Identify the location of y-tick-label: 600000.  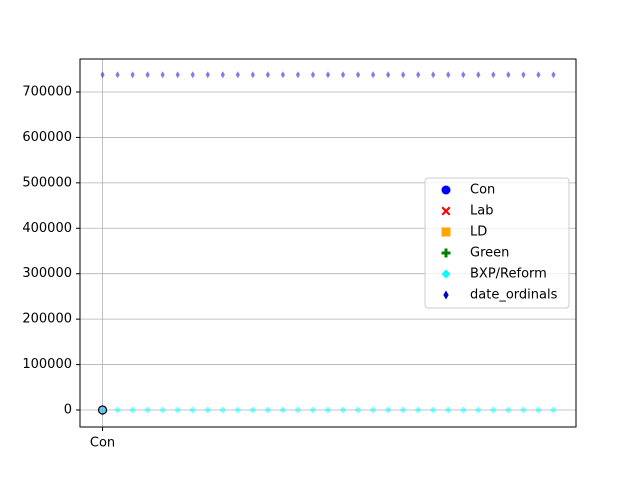
(47, 137).